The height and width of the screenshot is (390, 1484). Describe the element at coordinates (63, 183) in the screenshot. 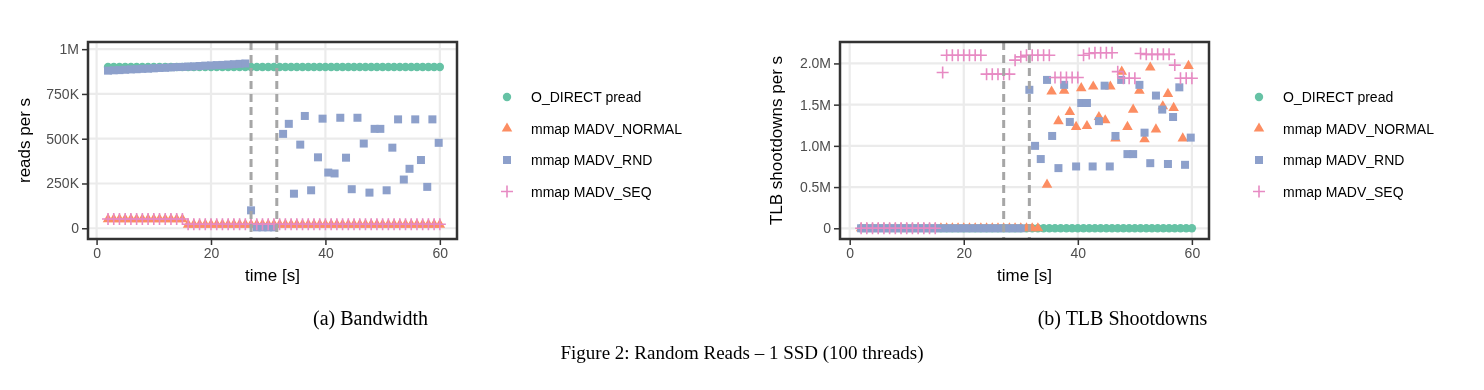

I see `y-tick-label: 250K` at that location.